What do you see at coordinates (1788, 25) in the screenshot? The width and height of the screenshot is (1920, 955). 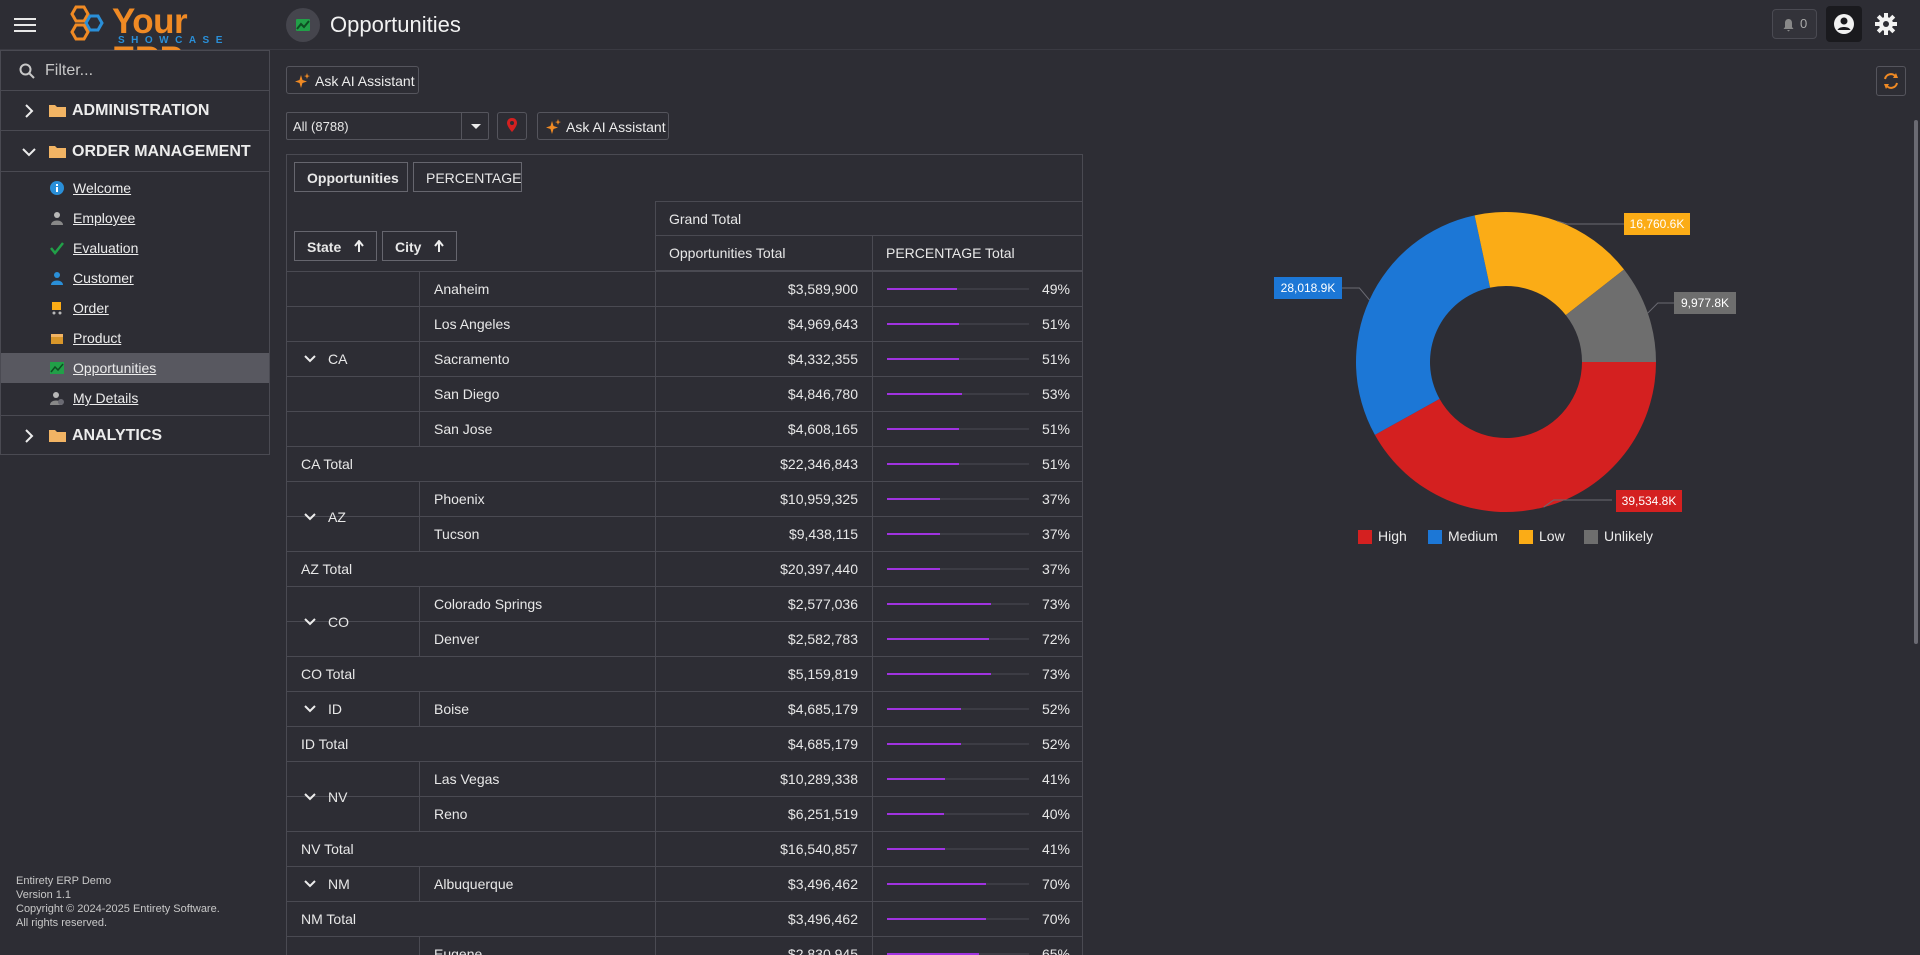 I see `bell-icon` at bounding box center [1788, 25].